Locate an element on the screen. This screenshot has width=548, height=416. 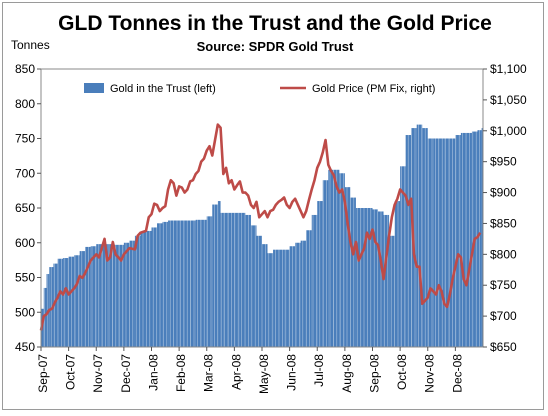
x-tick-label: Nov-07 is located at coordinates (98, 373).